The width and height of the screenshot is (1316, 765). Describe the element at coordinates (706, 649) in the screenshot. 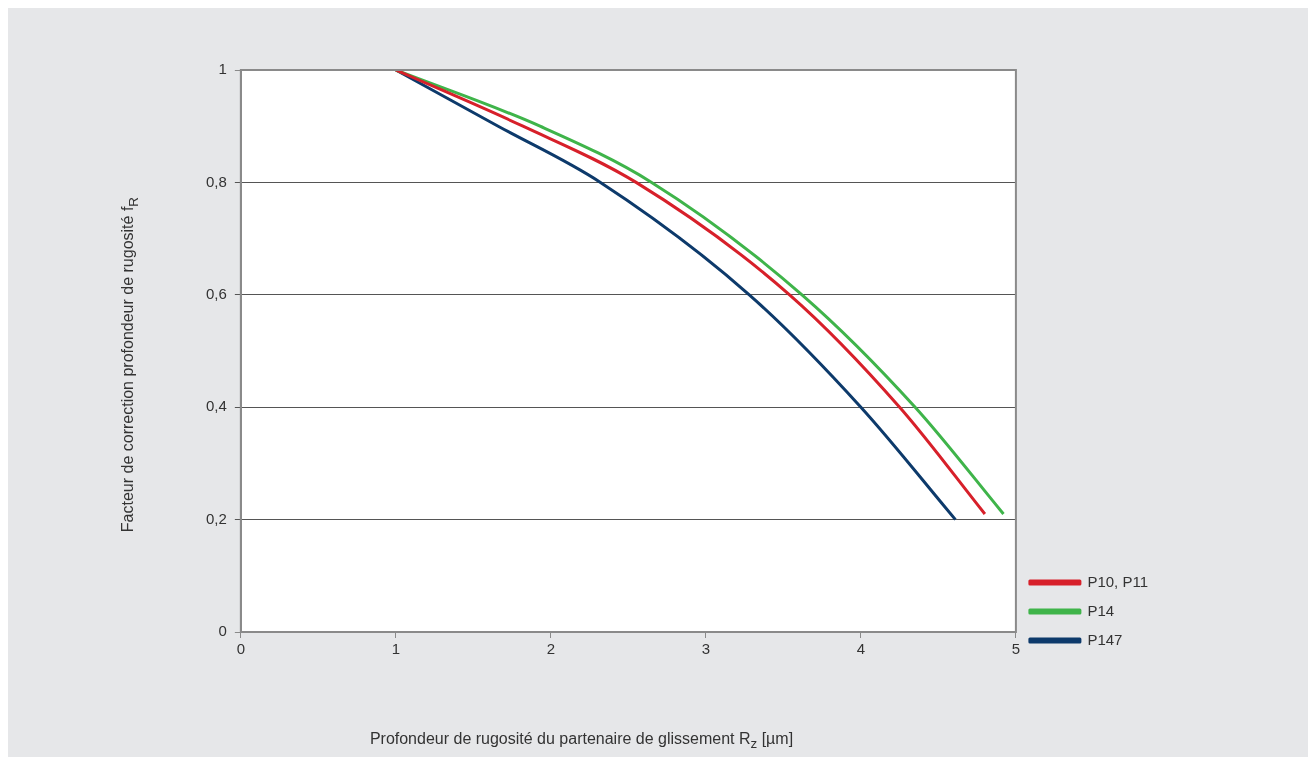

I see `x-tick-label: 3` at that location.